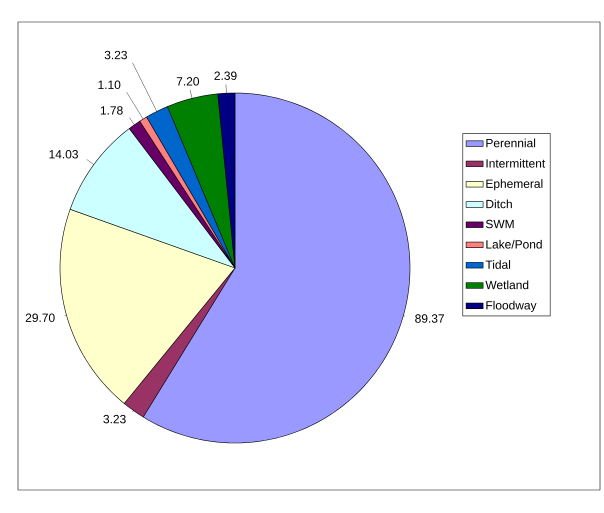 The width and height of the screenshot is (604, 513). Describe the element at coordinates (63, 154) in the screenshot. I see `data-label: 14.03` at that location.